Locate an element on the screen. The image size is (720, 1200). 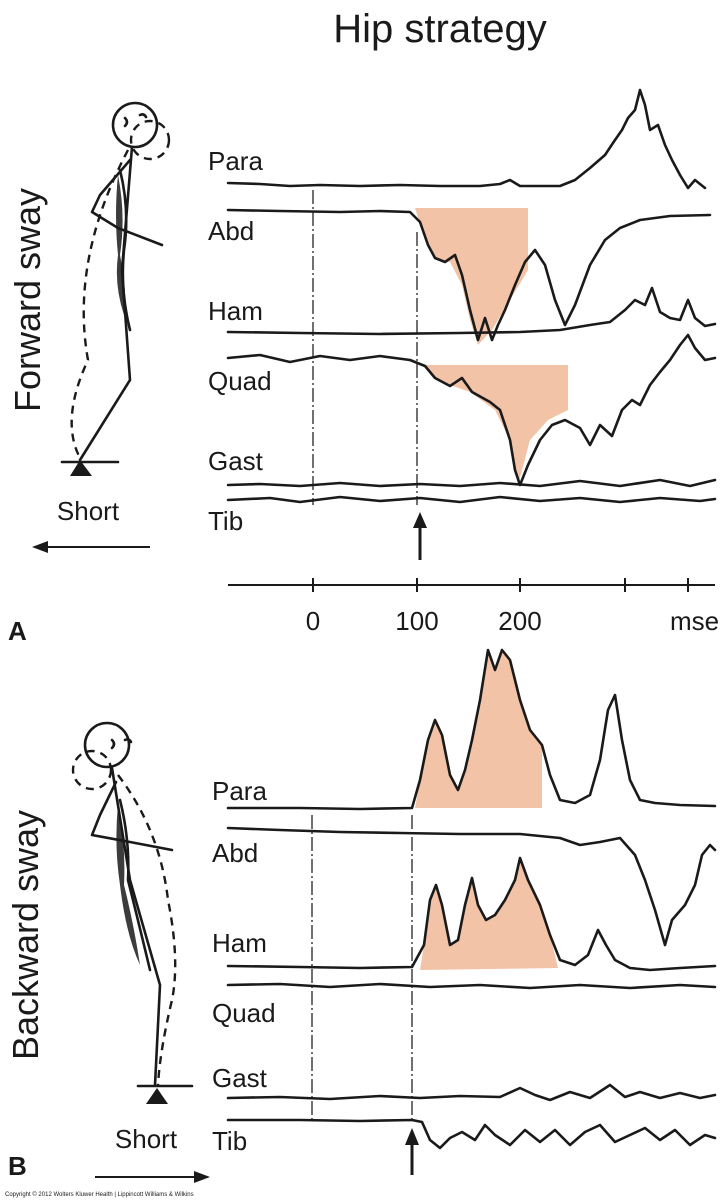
panel-b-stimulus-arrow-icon is located at coordinates (412, 1151).